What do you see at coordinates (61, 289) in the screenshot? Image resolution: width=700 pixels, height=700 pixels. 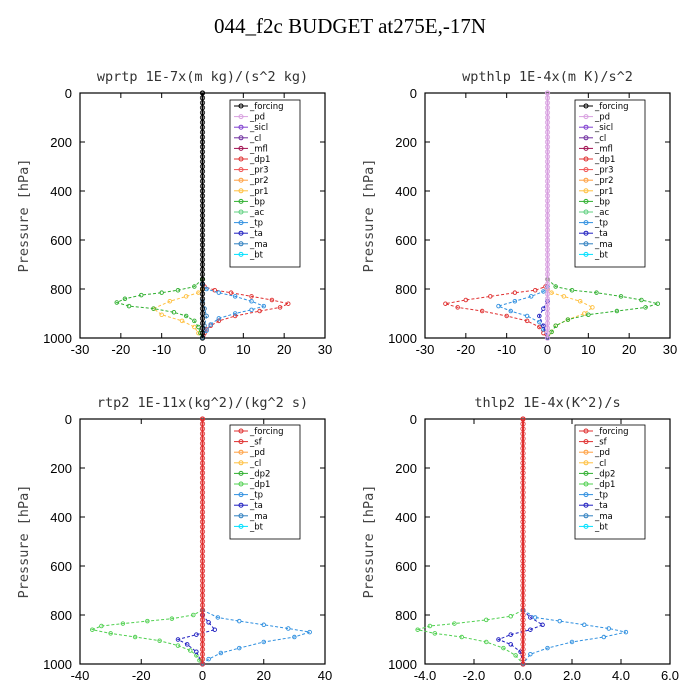 I see `y-tick-label: 800` at bounding box center [61, 289].